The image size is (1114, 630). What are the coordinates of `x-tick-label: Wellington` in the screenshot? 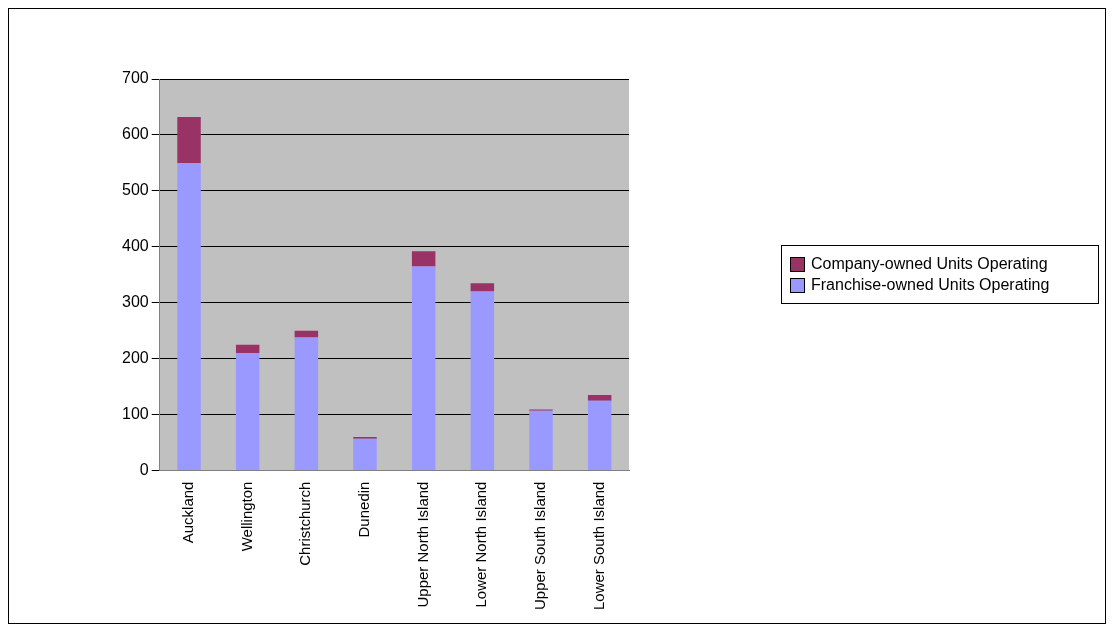 It's located at (246, 516).